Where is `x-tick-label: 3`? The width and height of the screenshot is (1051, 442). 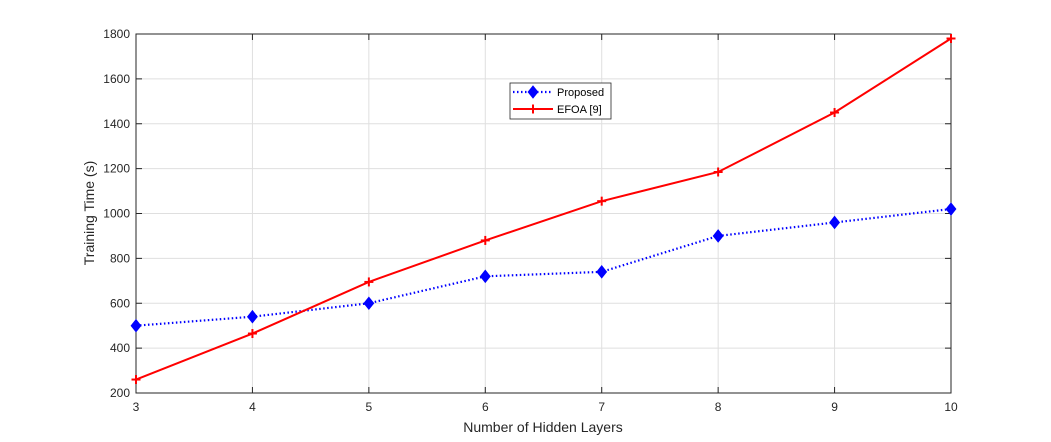
x-tick-label: 3 is located at coordinates (136, 407).